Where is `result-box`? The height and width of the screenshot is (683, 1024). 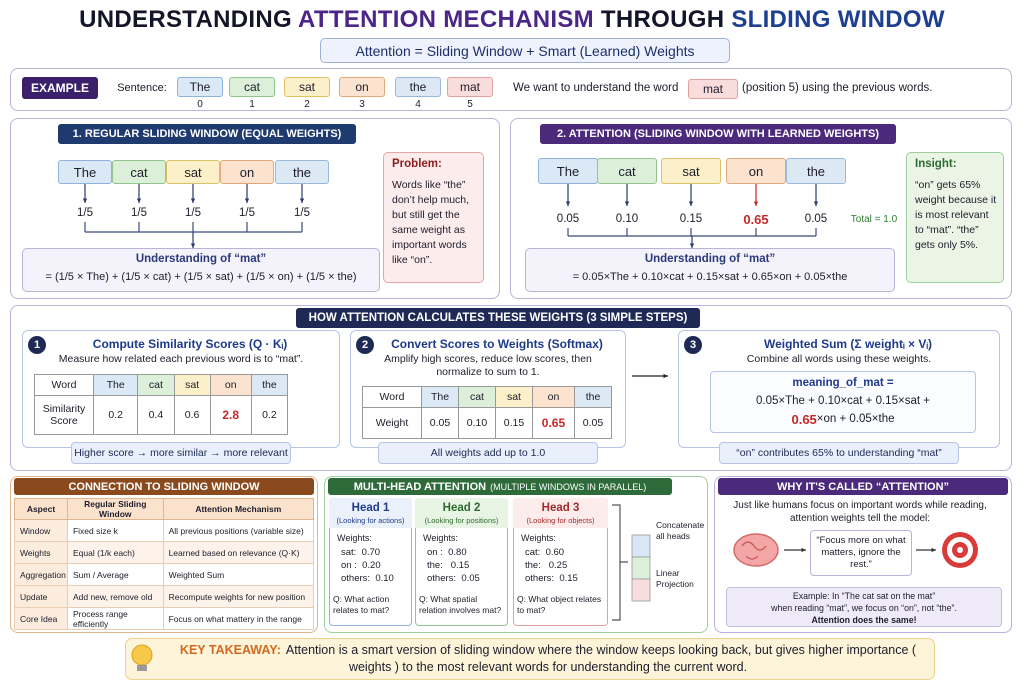
result-box is located at coordinates (201, 270).